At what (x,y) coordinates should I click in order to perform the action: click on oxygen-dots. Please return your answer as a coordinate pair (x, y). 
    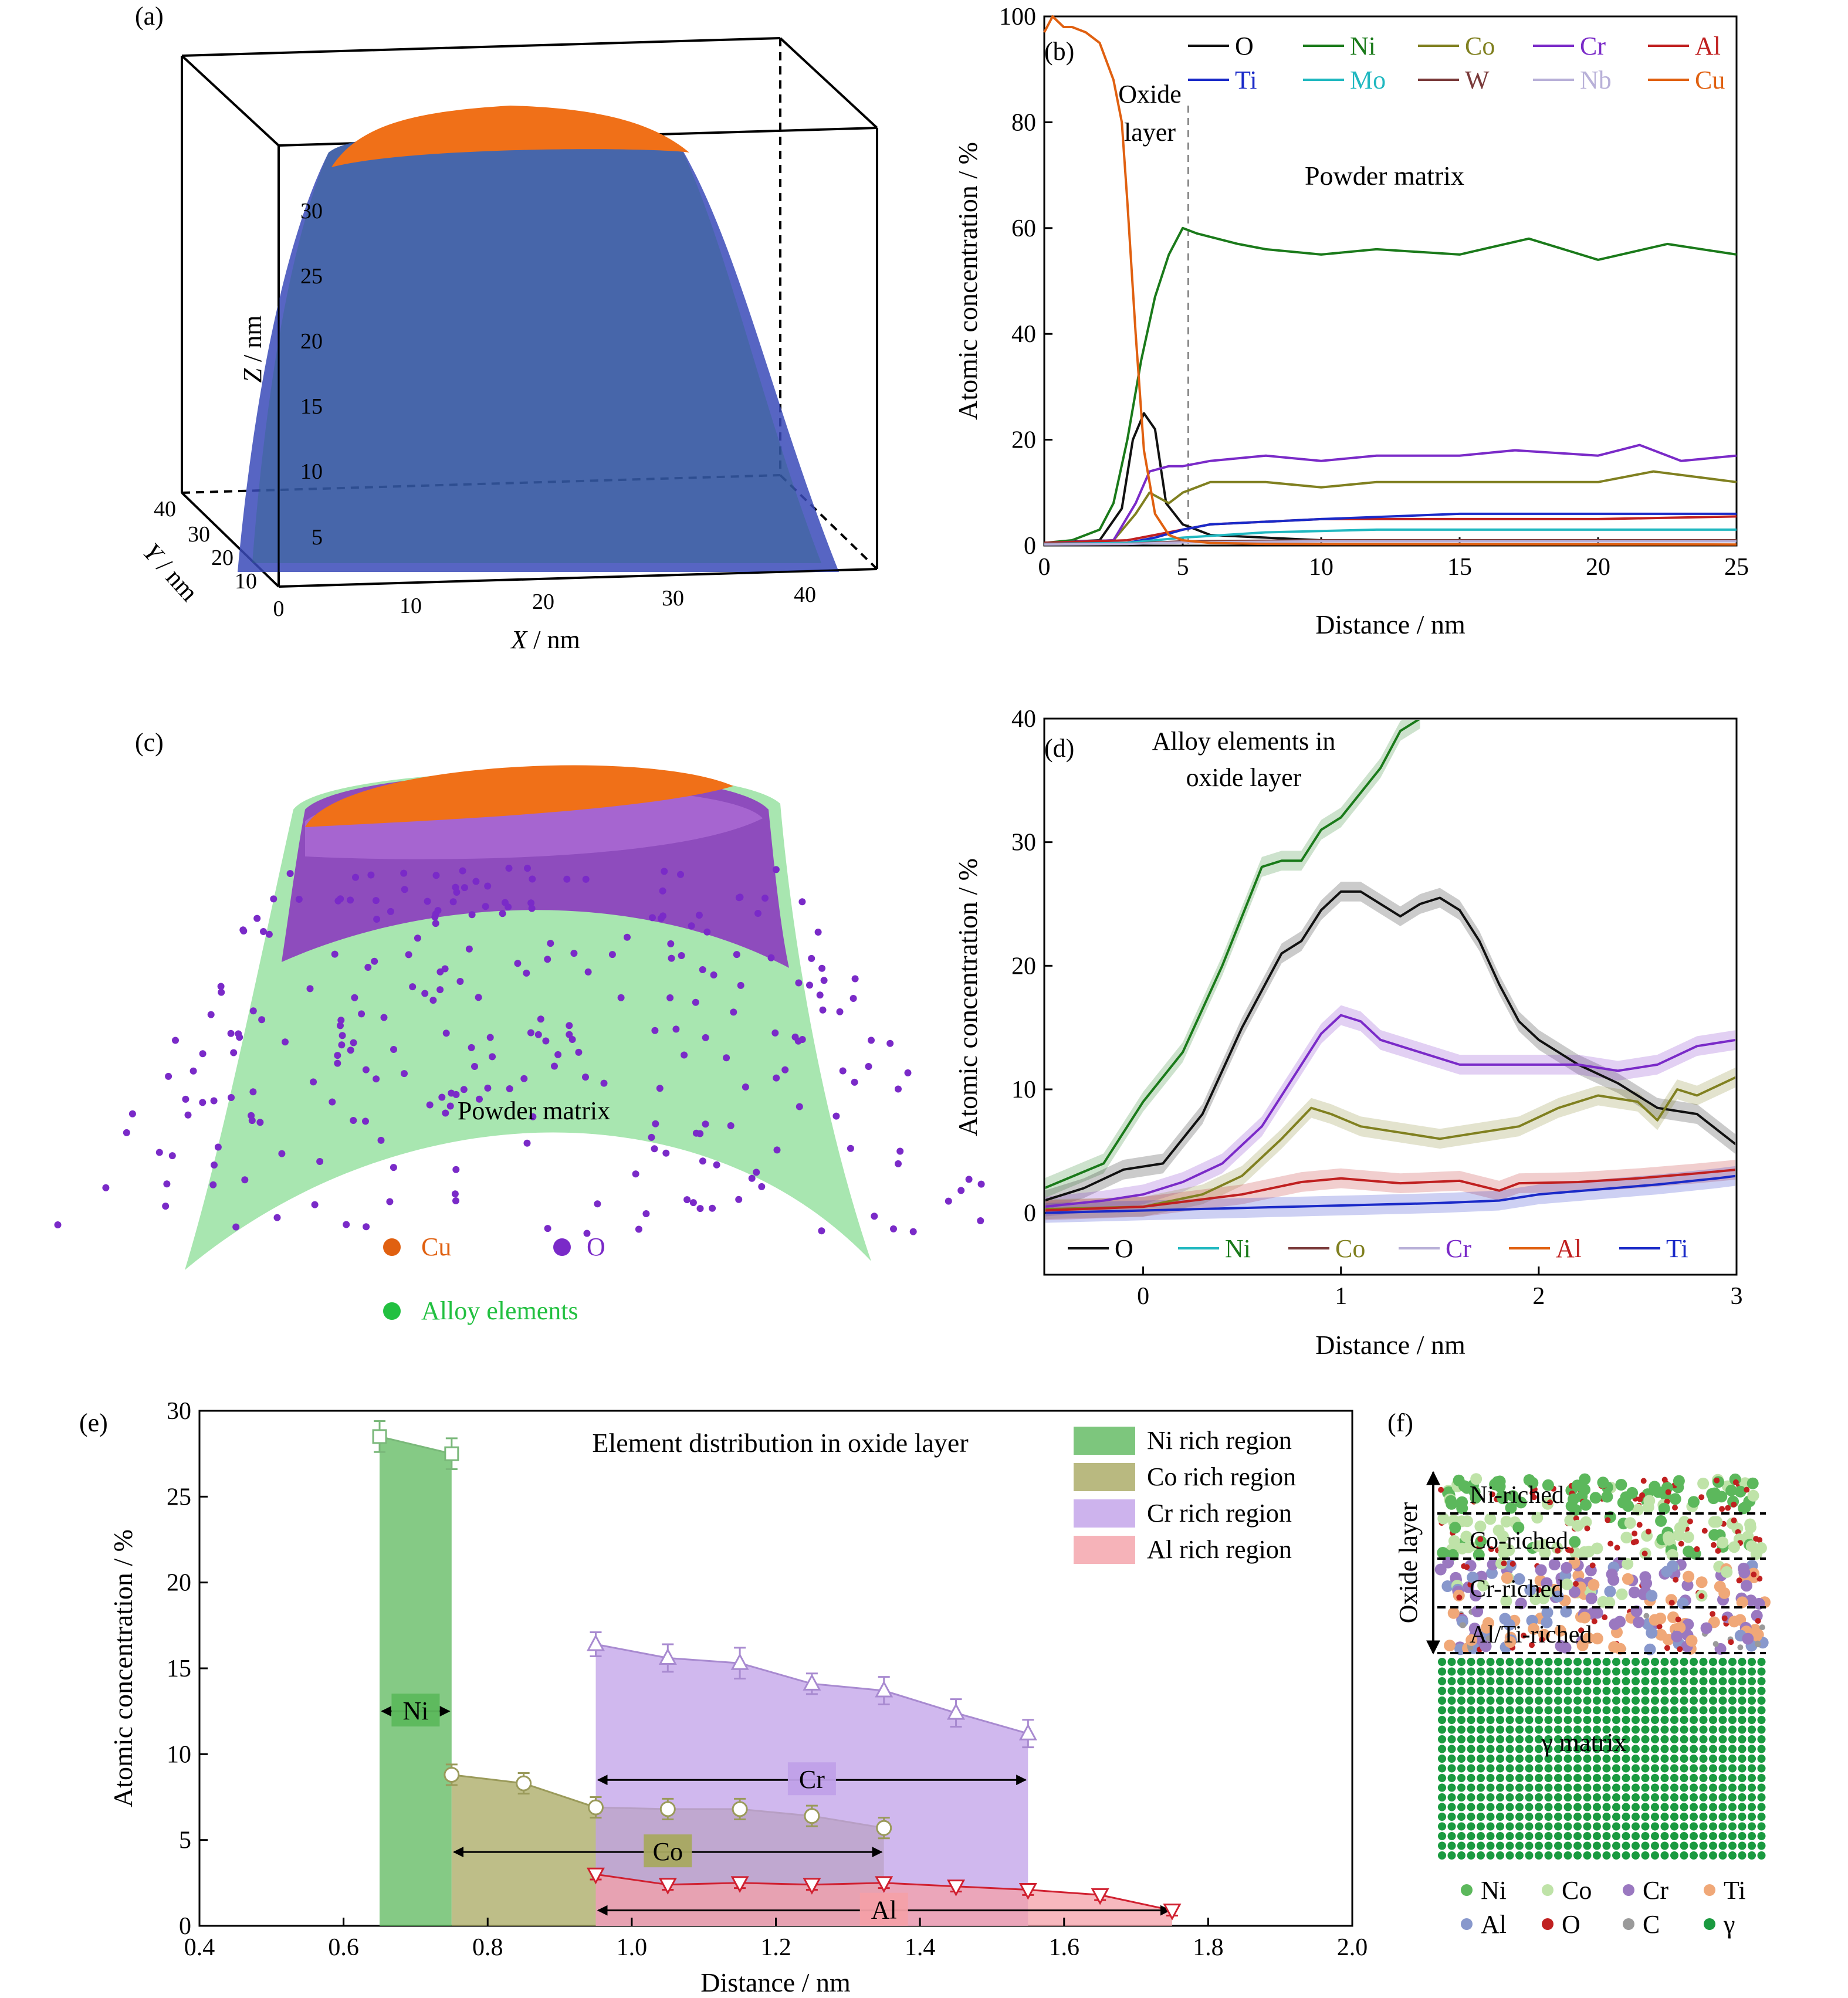
    Looking at the image, I should click on (519, 1051).